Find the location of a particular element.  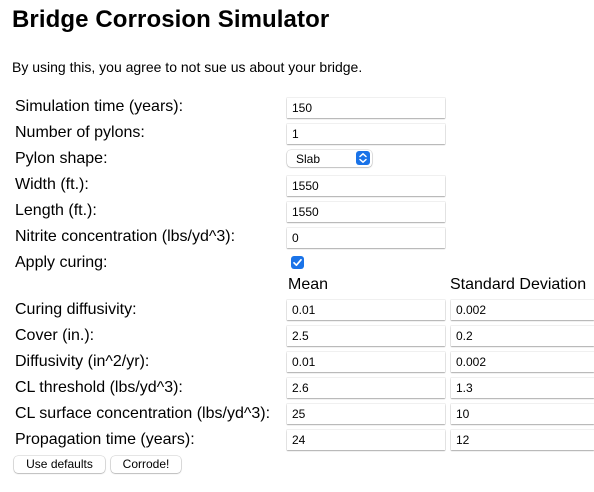

diffusivity-label: Diffusivity (in^2/yr): is located at coordinates (82, 361).